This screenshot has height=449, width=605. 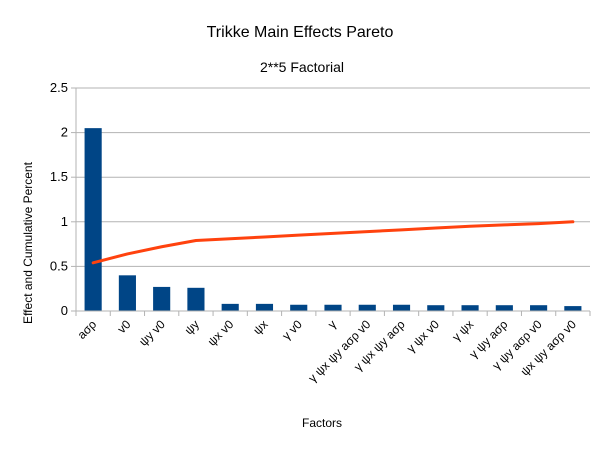 What do you see at coordinates (59, 199) in the screenshot?
I see `y-tick-labels: 0 0.5 1 1.5 2 2.5` at bounding box center [59, 199].